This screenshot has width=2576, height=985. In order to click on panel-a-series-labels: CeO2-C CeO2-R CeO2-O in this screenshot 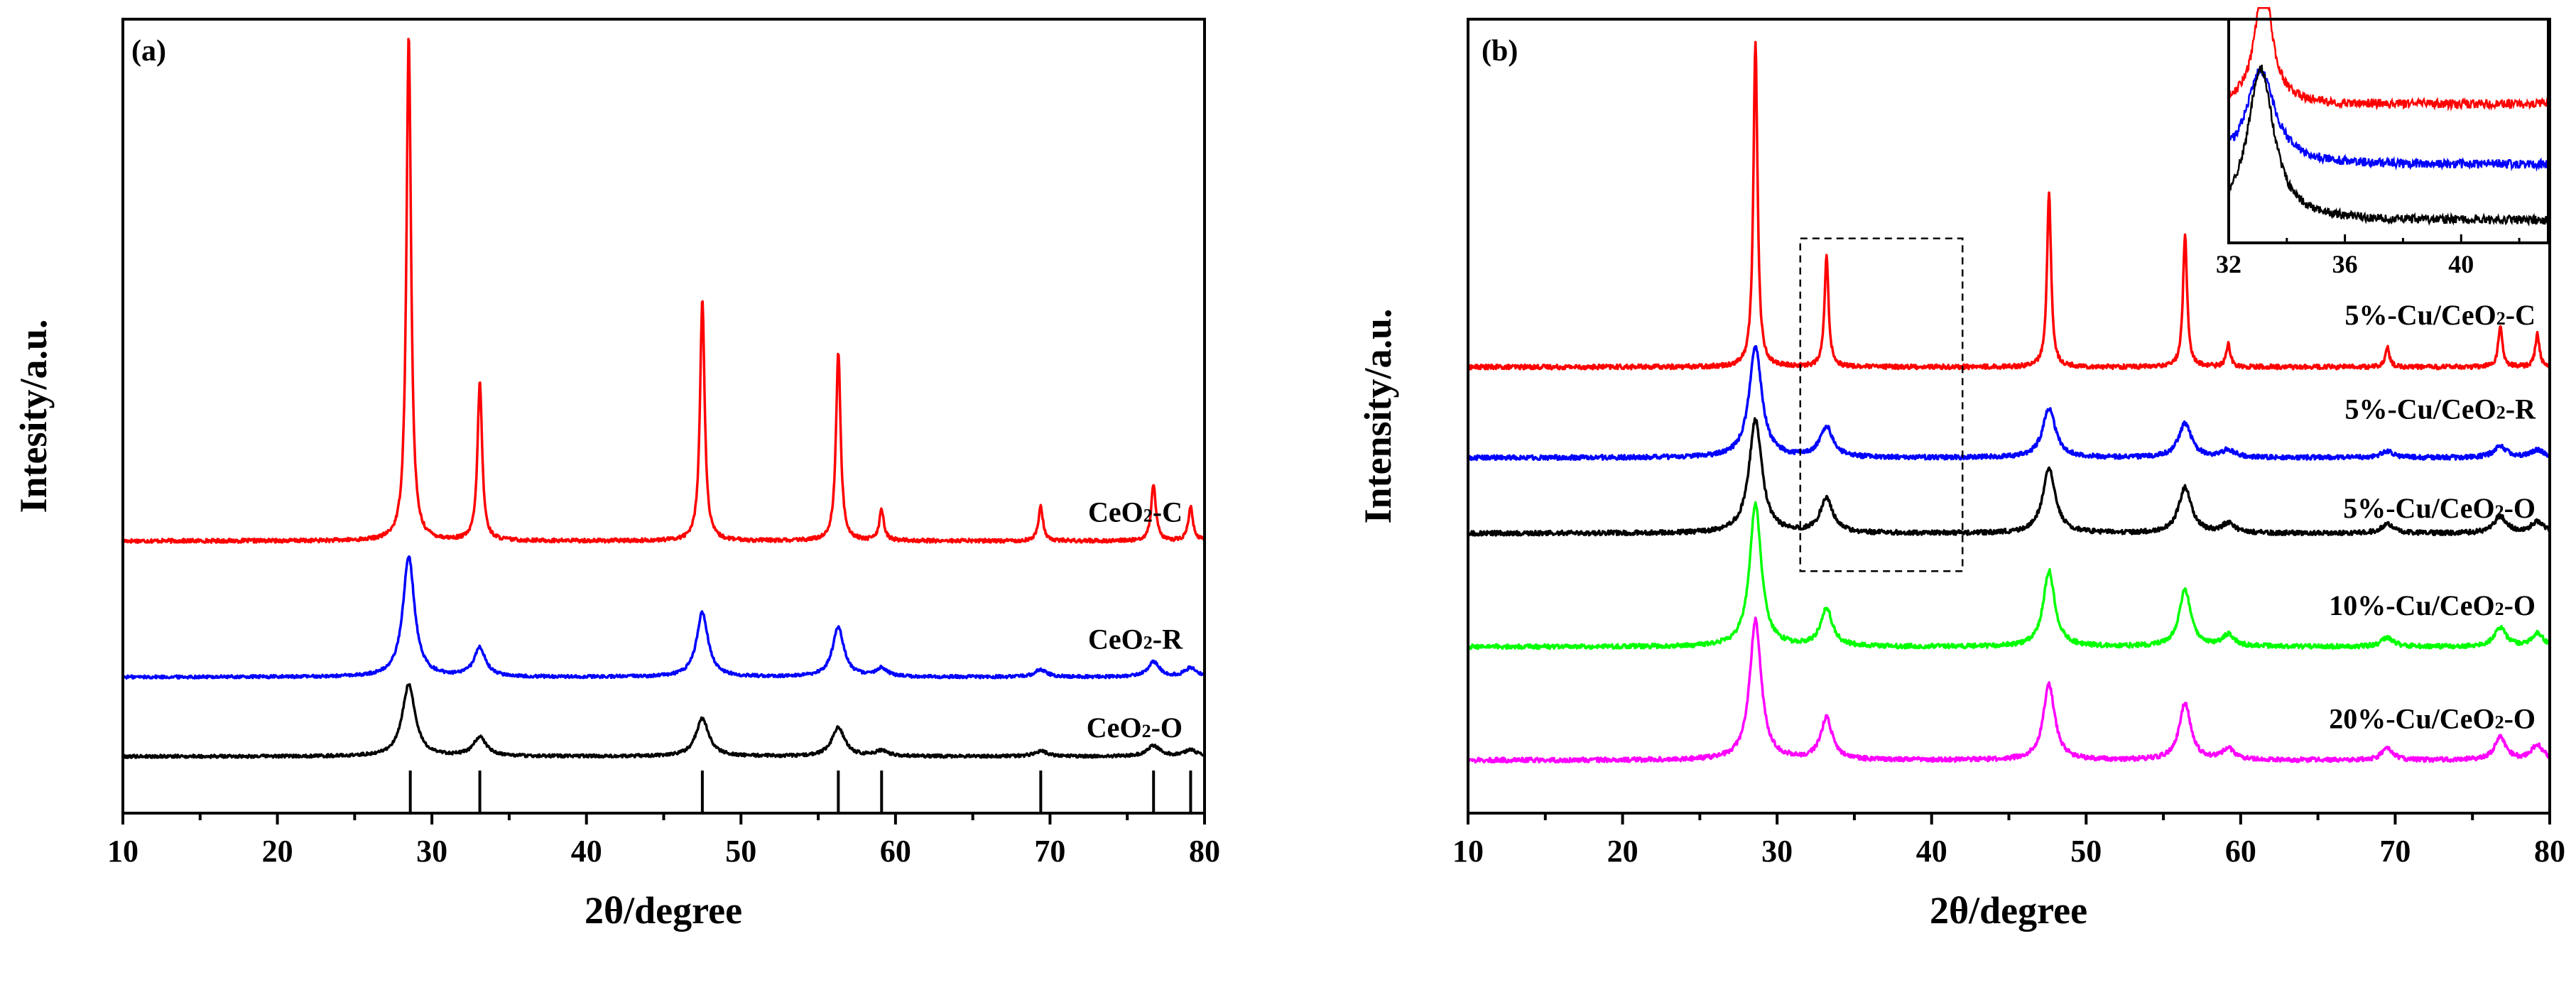, I will do `click(1135, 620)`.